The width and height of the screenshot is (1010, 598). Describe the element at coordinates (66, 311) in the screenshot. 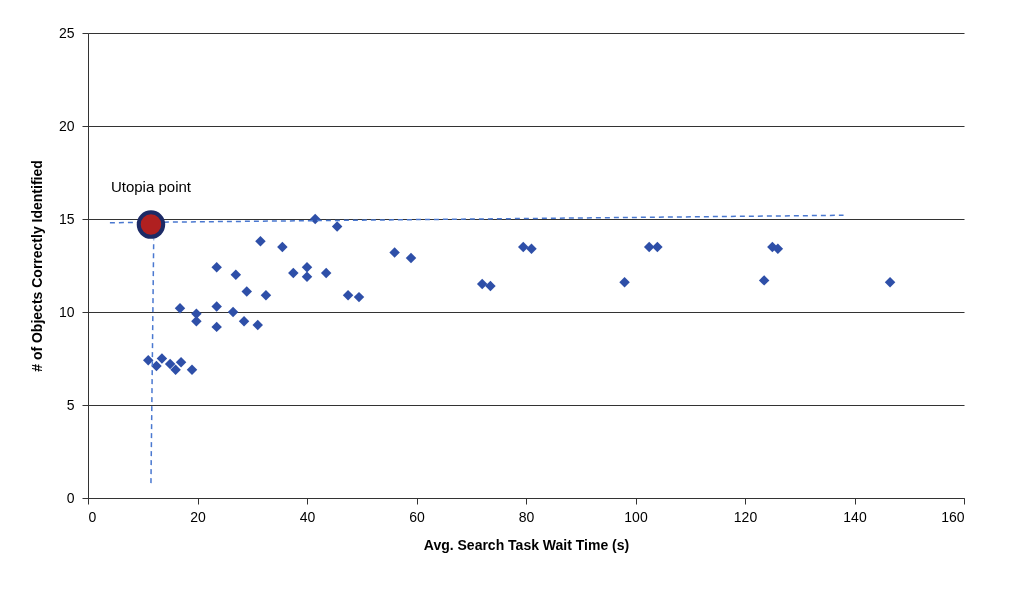

I see `y-tick-label: 10` at that location.